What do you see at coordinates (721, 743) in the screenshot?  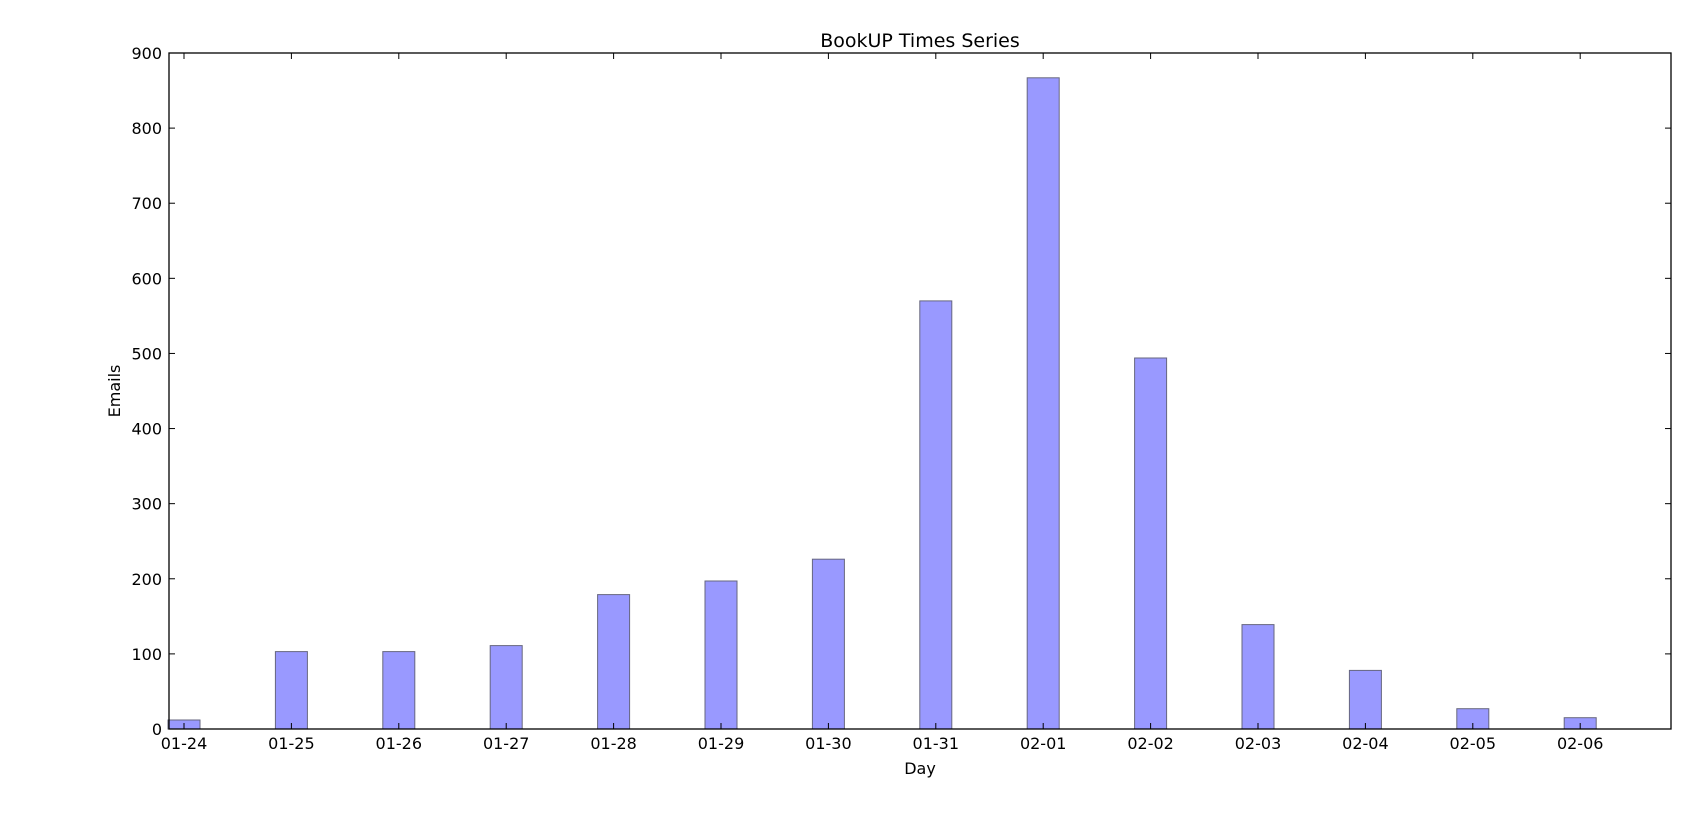 I see `x-tick-label-01-29: 01-29` at bounding box center [721, 743].